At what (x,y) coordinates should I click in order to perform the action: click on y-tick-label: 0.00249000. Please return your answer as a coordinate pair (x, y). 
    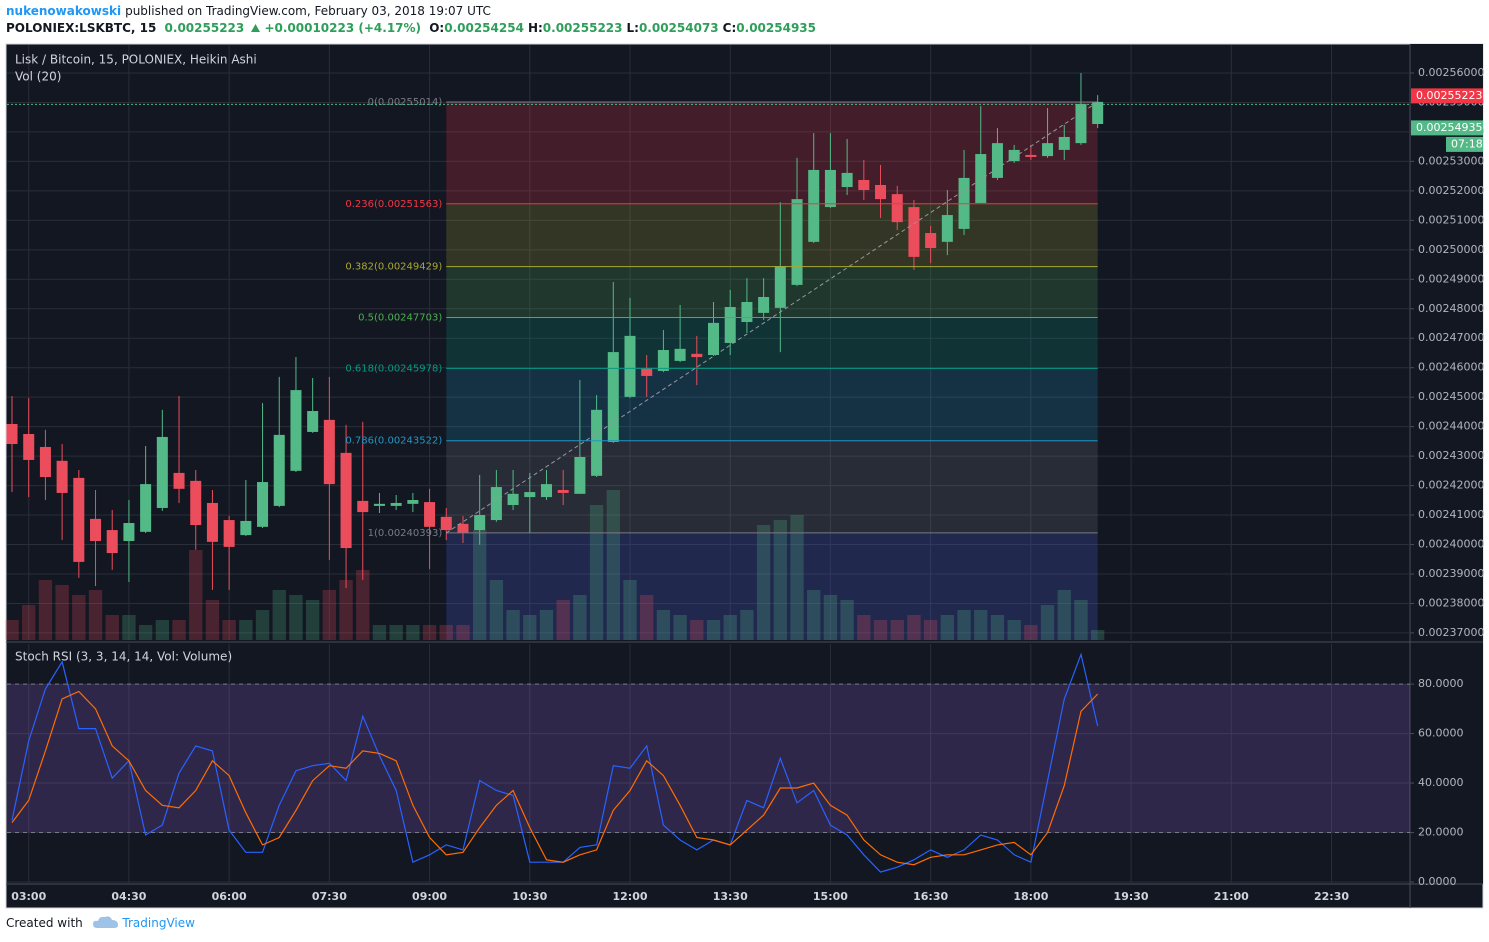
    Looking at the image, I should click on (1451, 278).